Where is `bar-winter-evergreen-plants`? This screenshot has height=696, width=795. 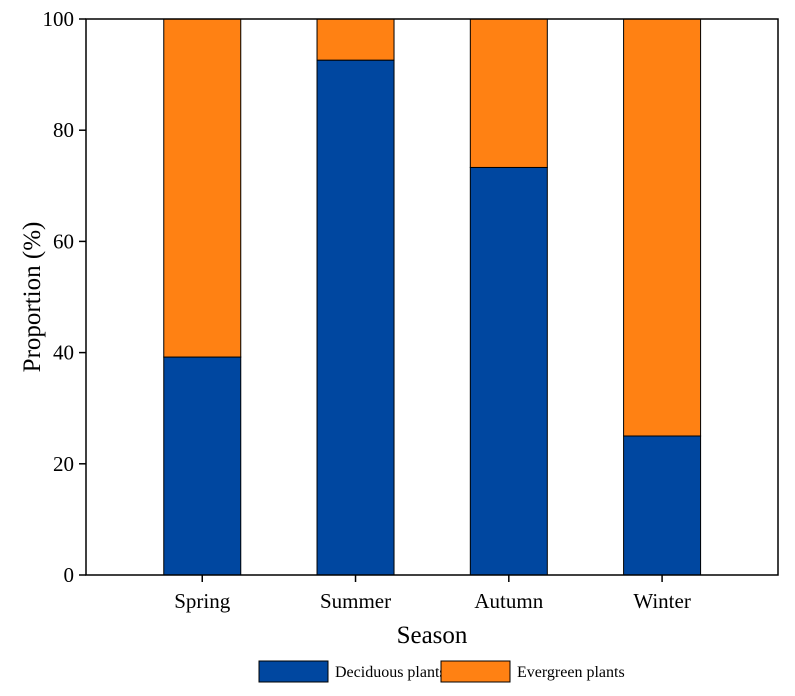 bar-winter-evergreen-plants is located at coordinates (662, 227).